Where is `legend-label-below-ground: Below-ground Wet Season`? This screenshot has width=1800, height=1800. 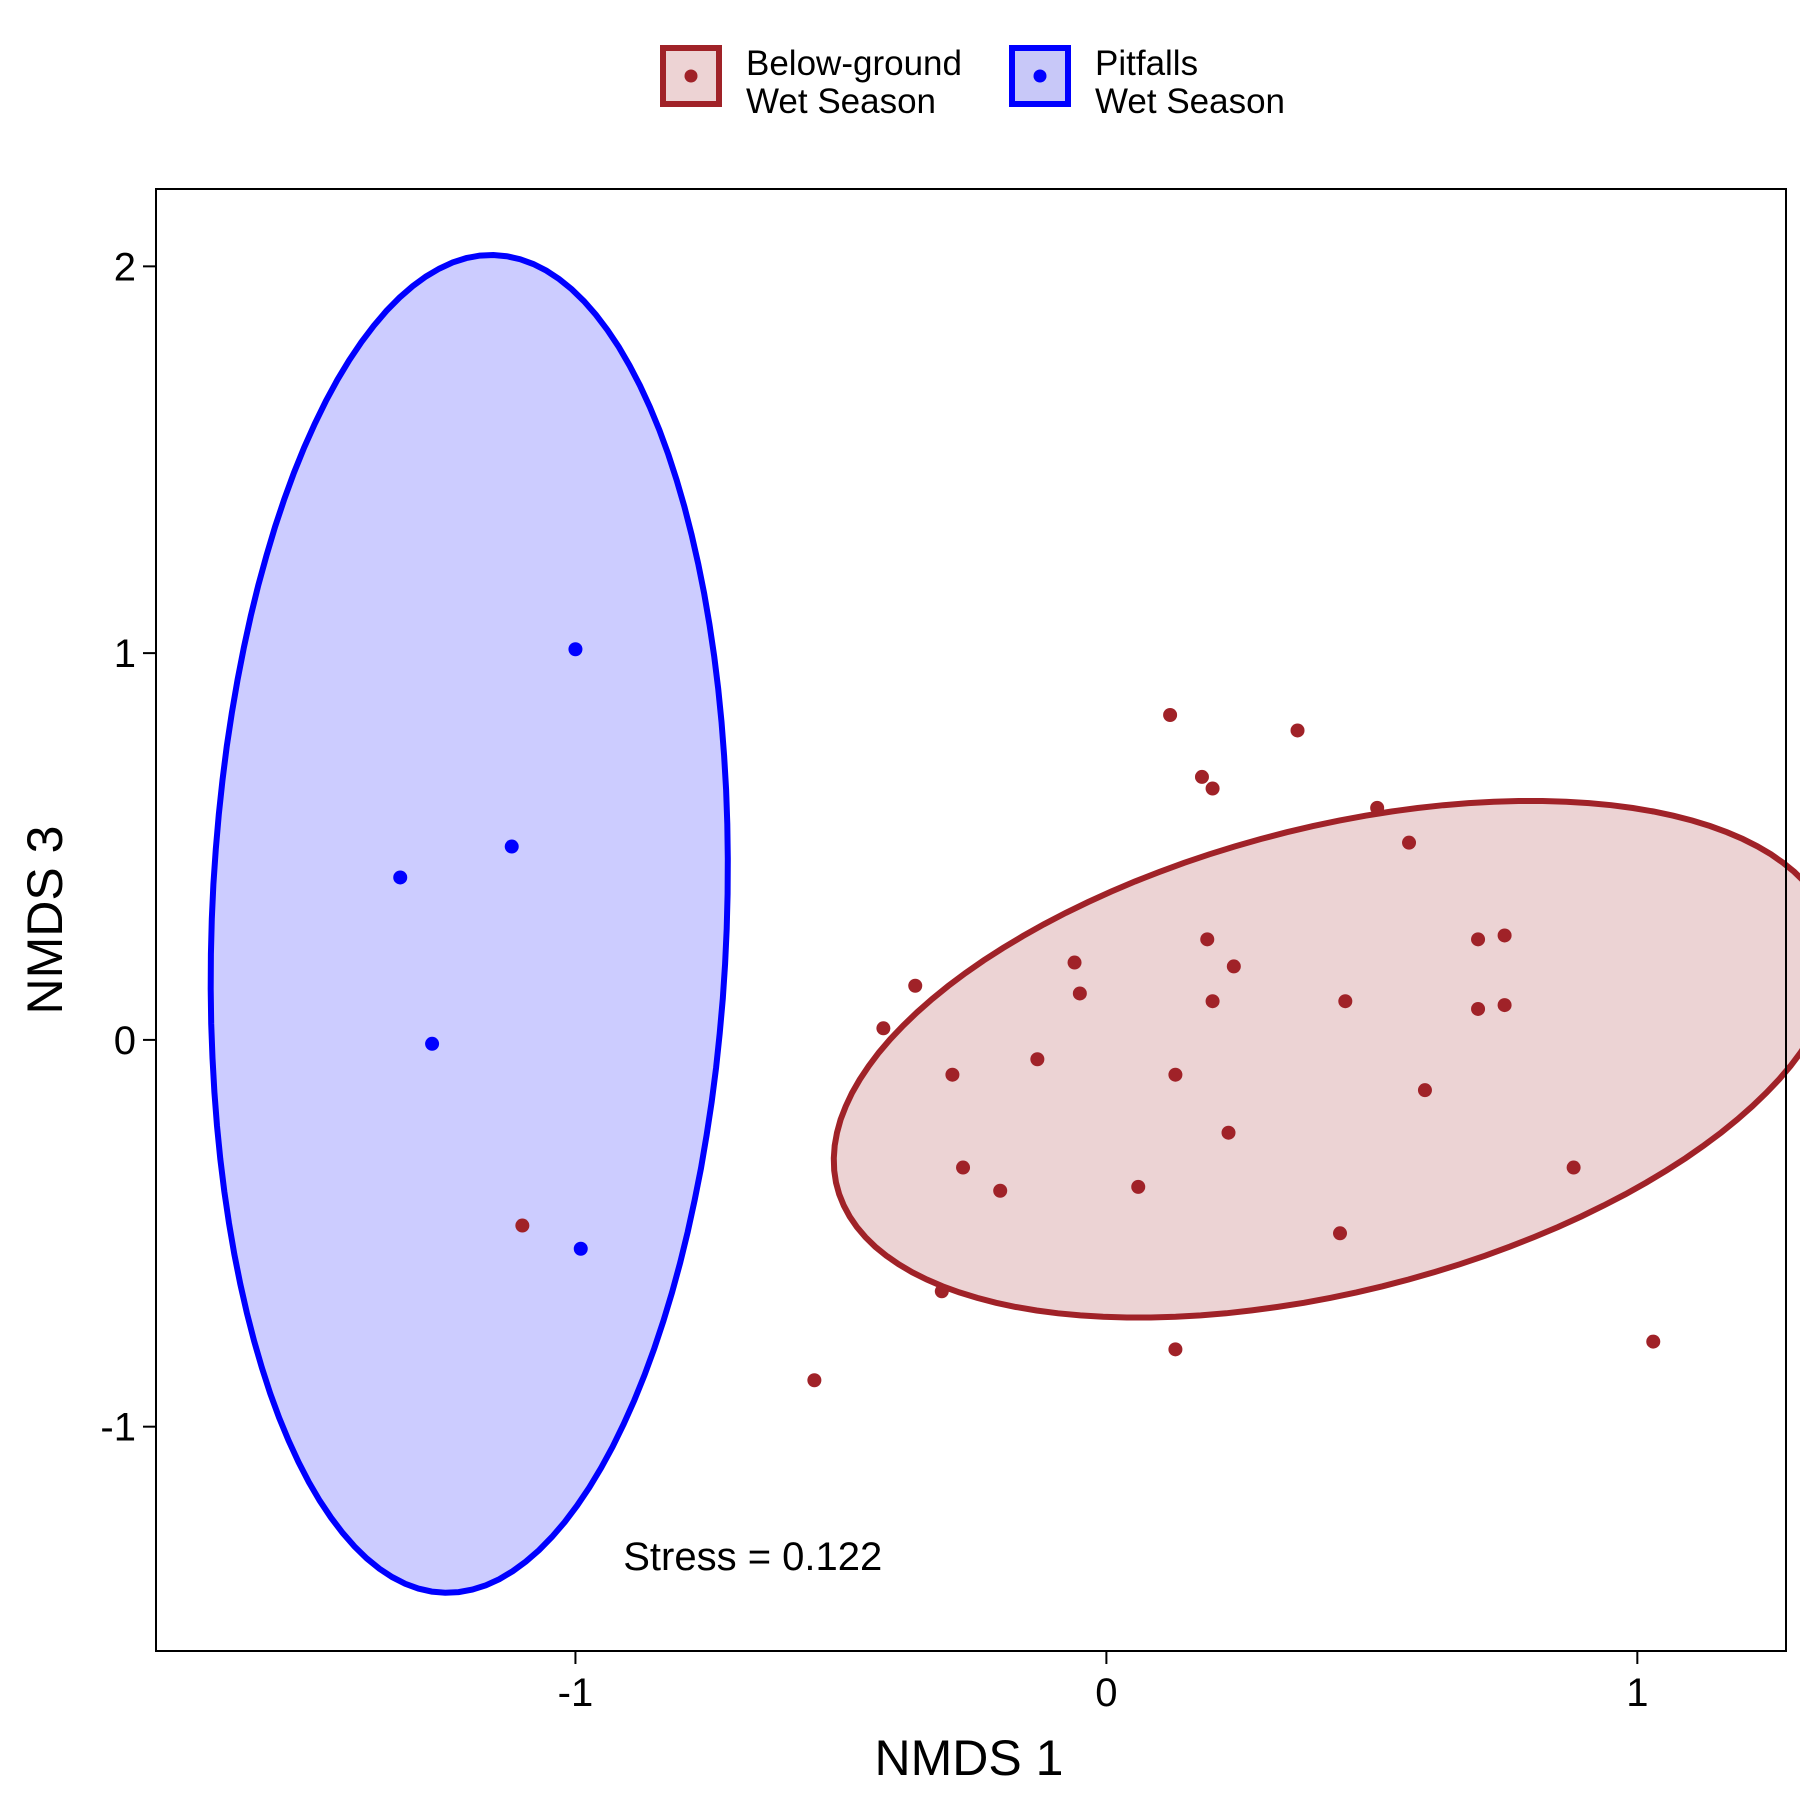
legend-label-below-ground: Below-ground Wet Season is located at coordinates (854, 83).